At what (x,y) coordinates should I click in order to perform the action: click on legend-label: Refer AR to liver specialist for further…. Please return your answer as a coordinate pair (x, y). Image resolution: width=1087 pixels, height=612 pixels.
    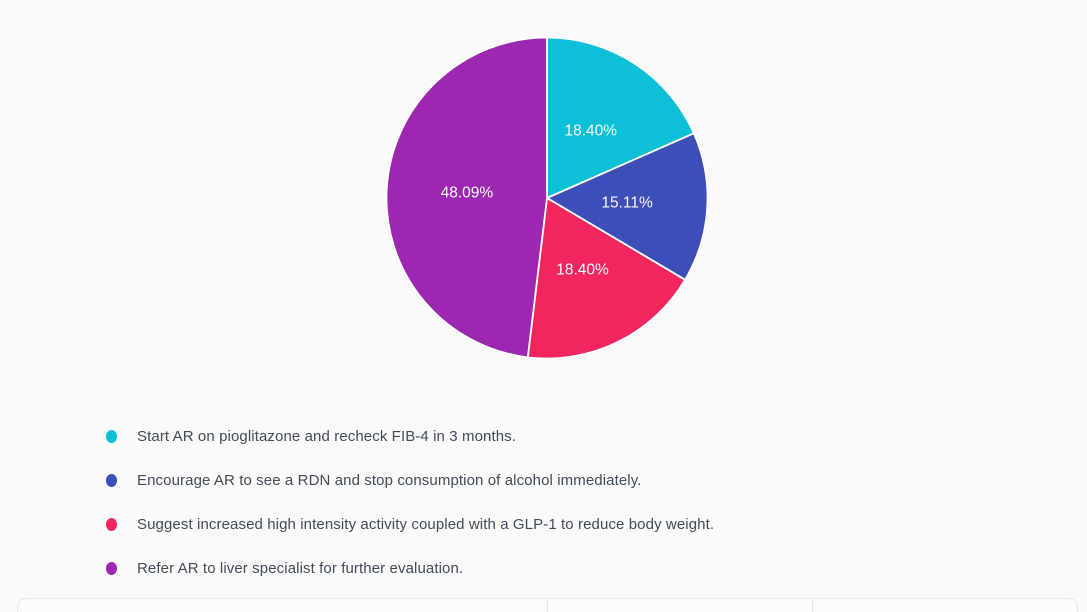
    Looking at the image, I should click on (300, 568).